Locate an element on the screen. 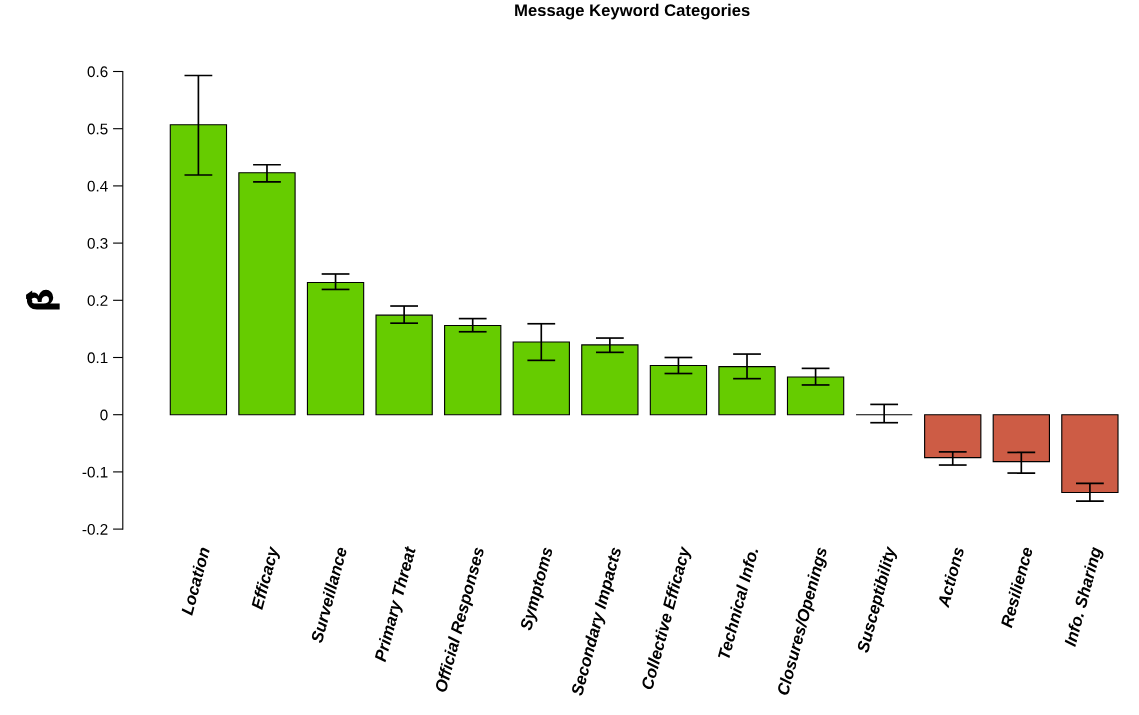 This screenshot has width=1139, height=715. y-tick-label: 0.3 is located at coordinates (97, 243).